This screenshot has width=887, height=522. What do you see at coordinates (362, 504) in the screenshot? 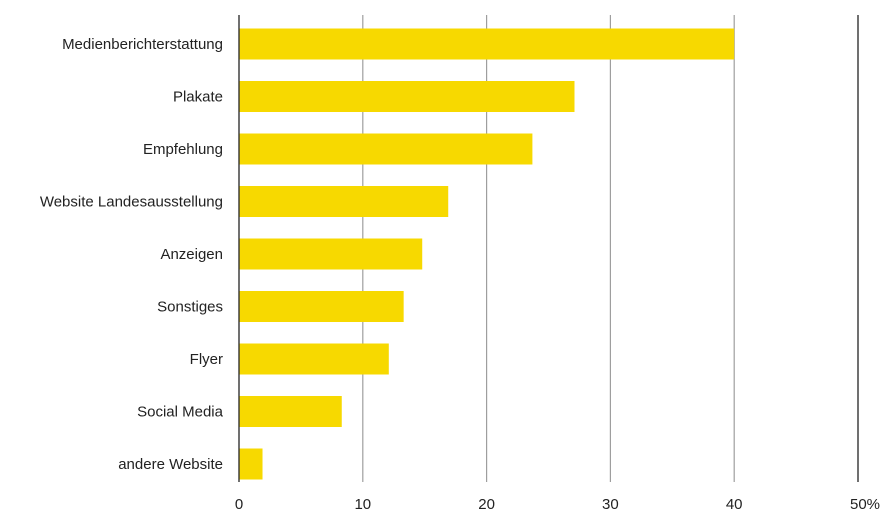
I see `x-tick-label: 10` at bounding box center [362, 504].